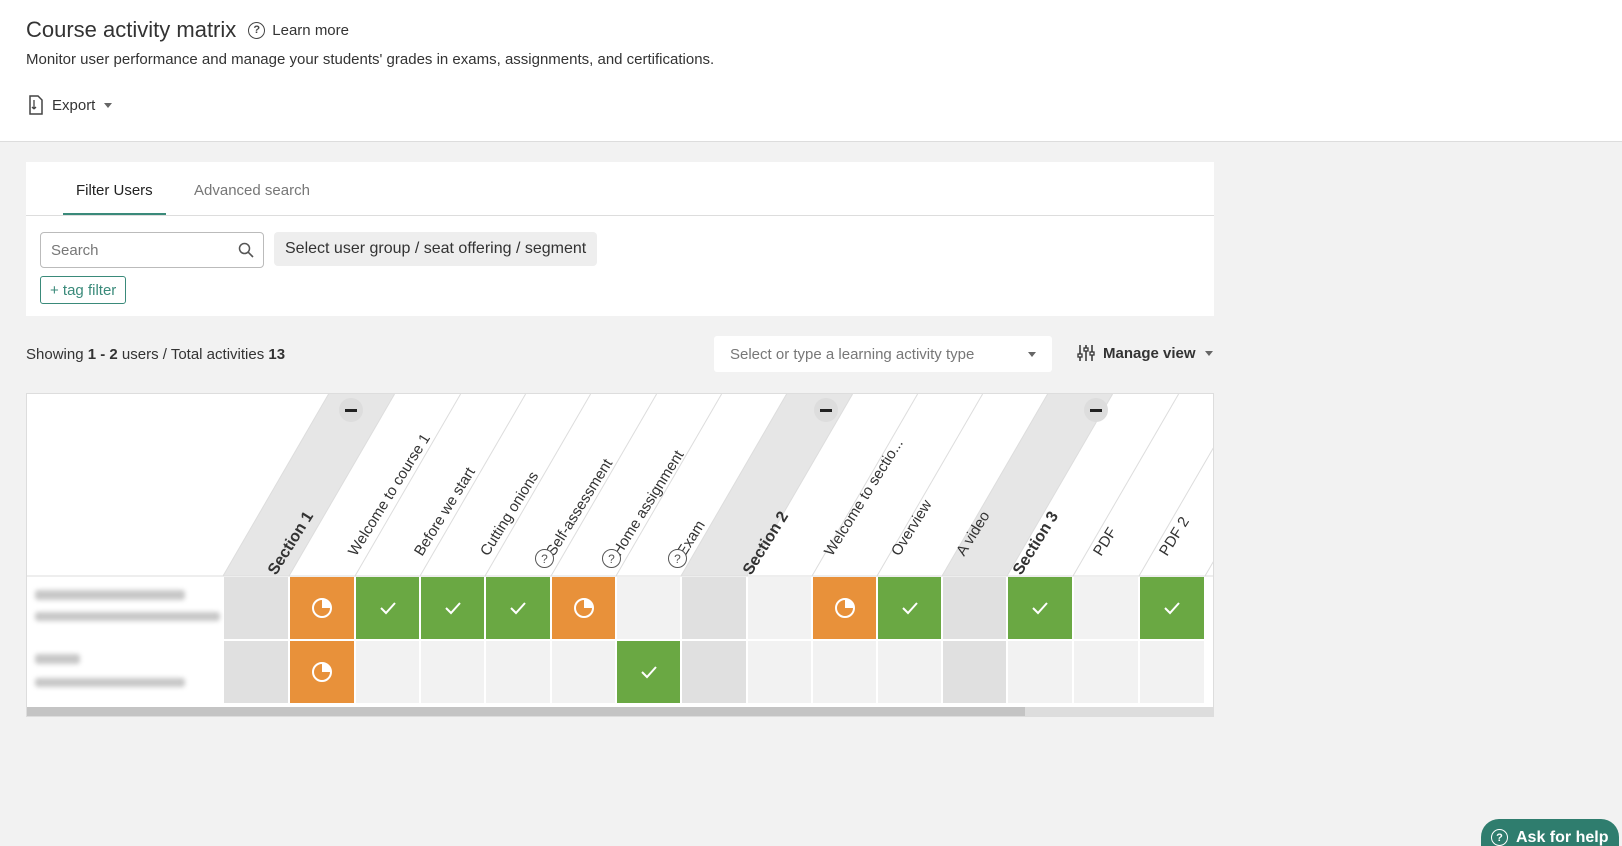 This screenshot has height=846, width=1622. Describe the element at coordinates (252, 190) in the screenshot. I see `tab-advanced-search: Advanced search` at that location.